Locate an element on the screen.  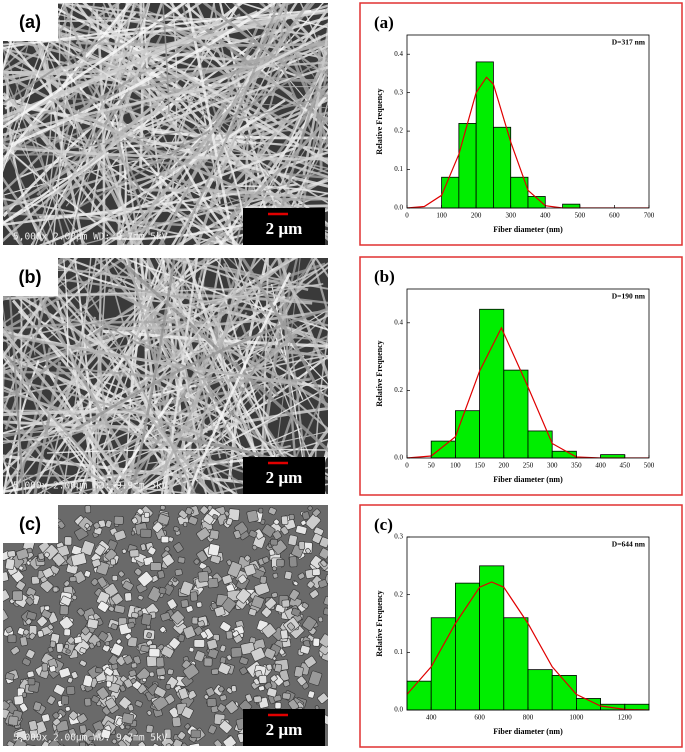
x-tick-label: 300 is located at coordinates (510, 216).